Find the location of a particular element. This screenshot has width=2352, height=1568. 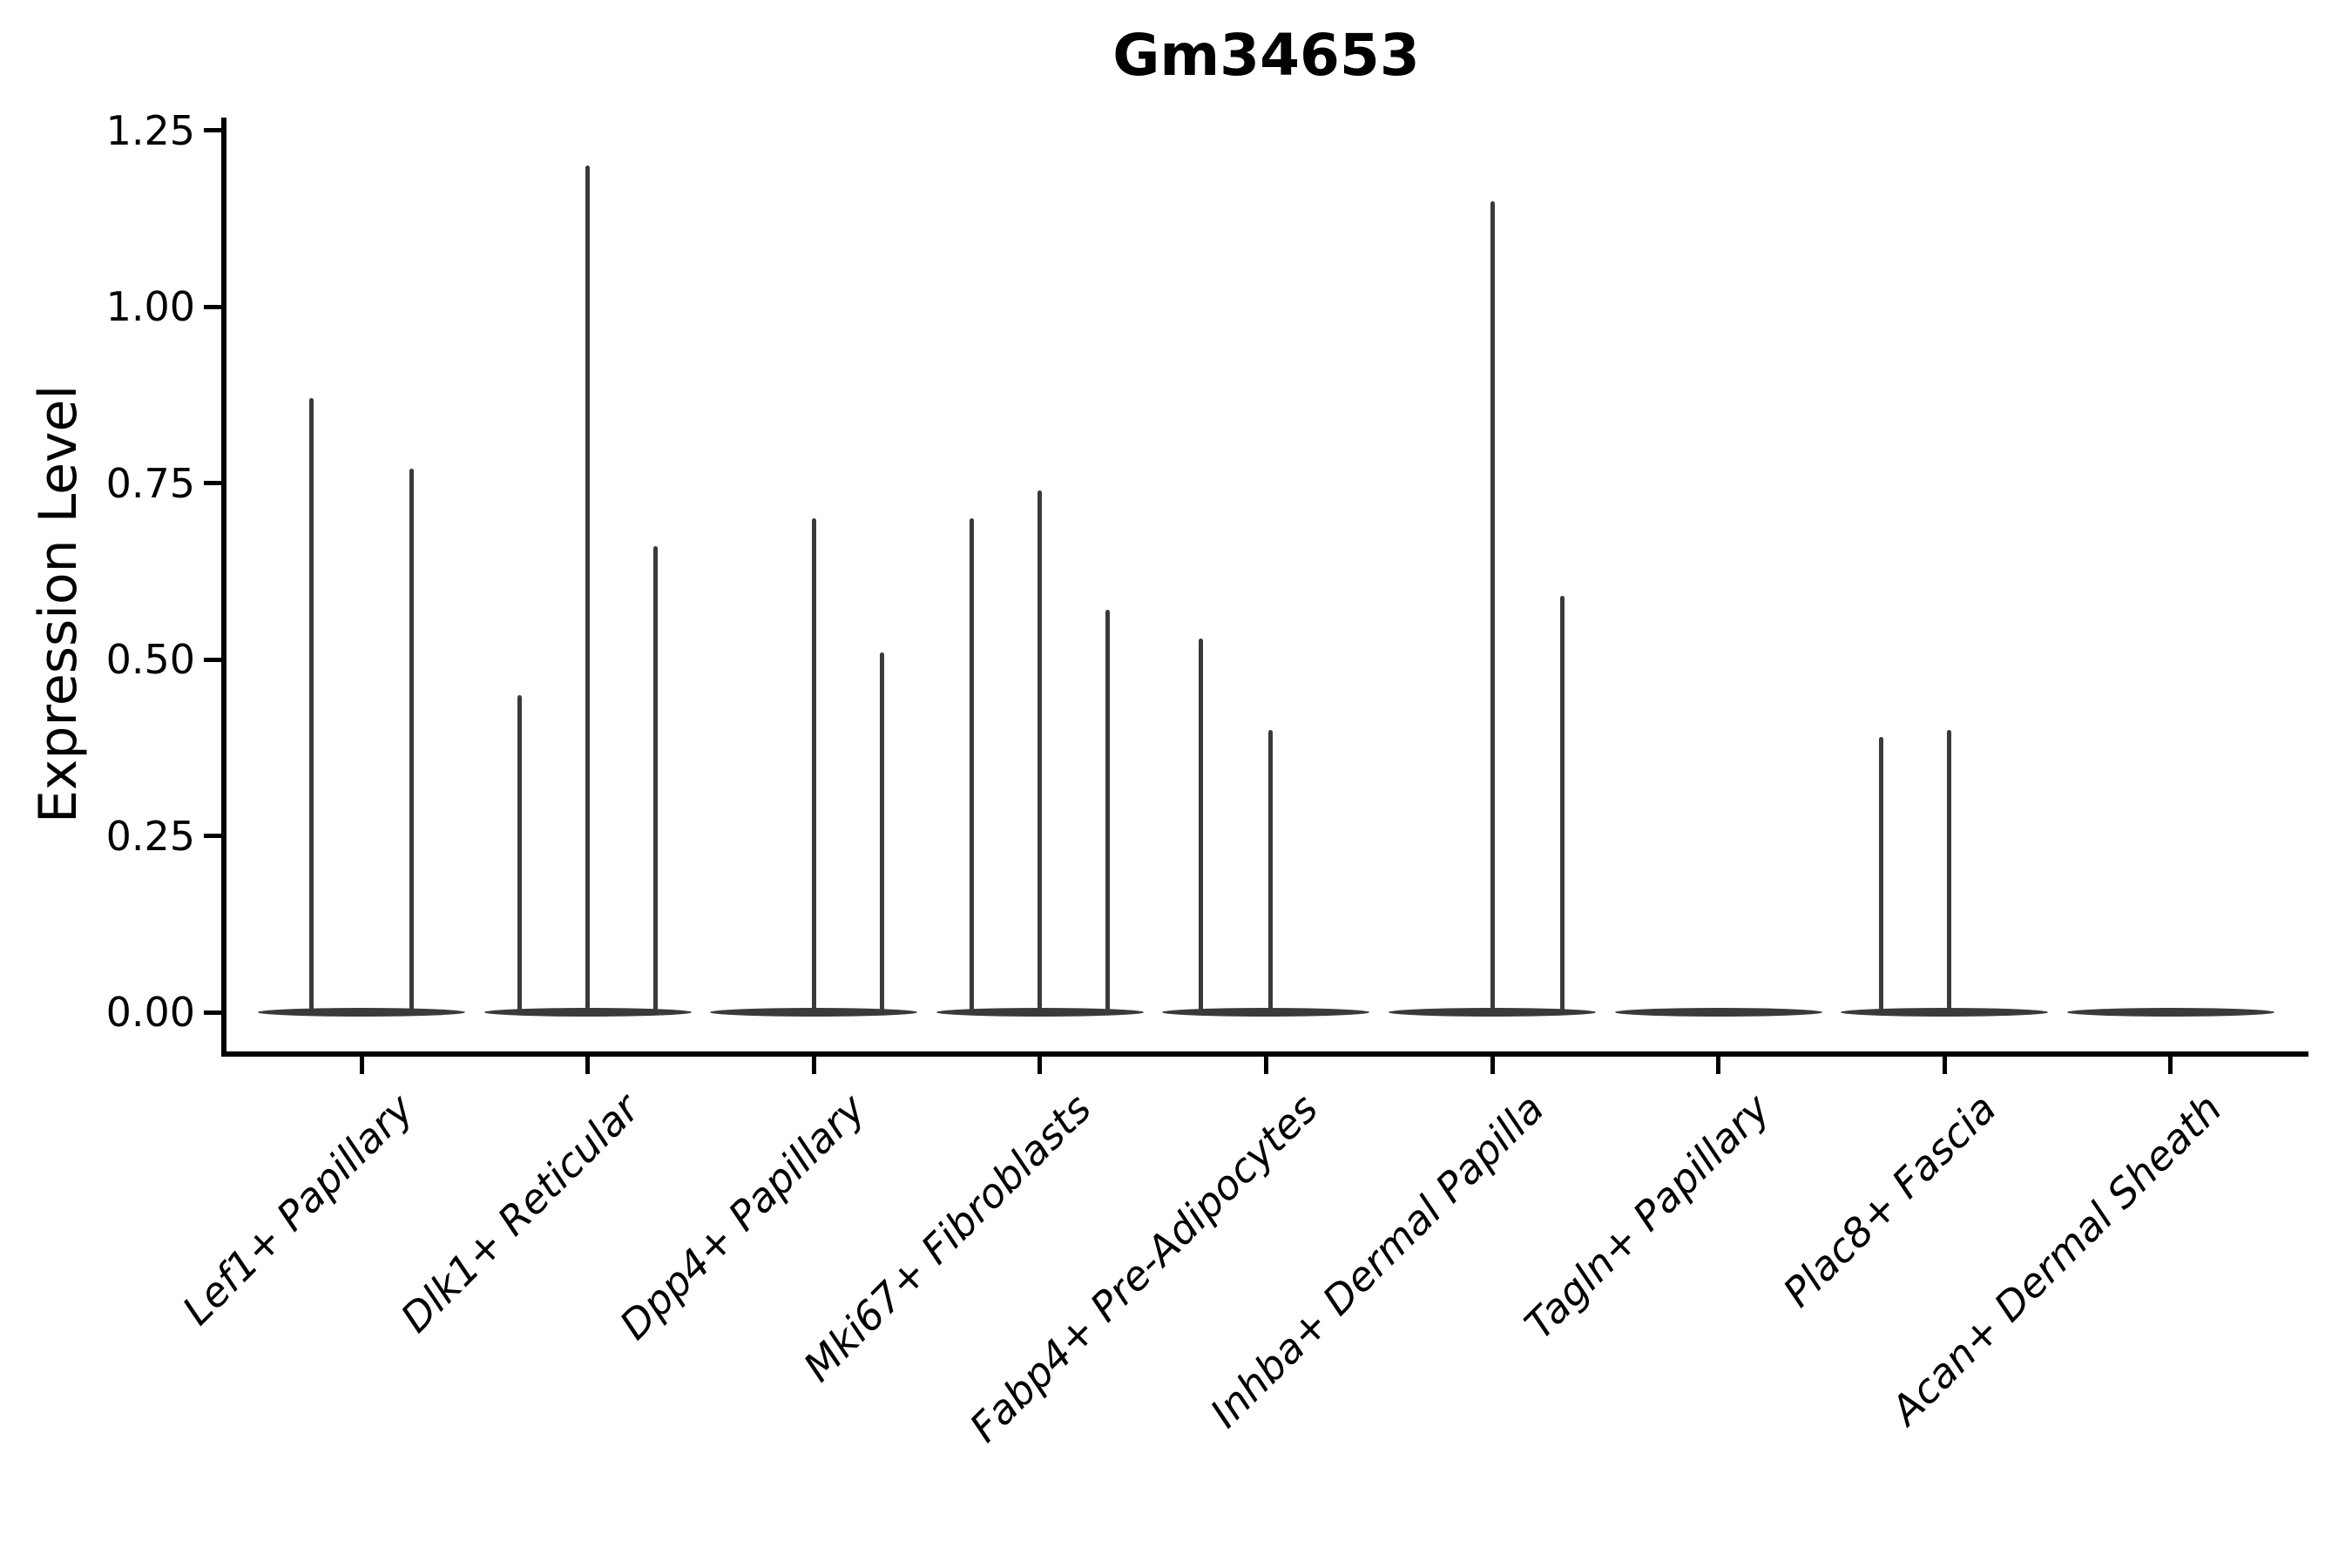

x-tick-label: Dlk1+ Reticular is located at coordinates (520, 1213).